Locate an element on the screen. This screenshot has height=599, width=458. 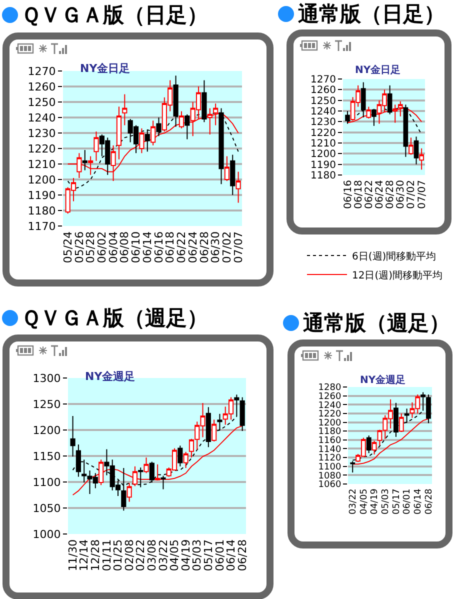
chart-subtitle: NY金週足 is located at coordinates (383, 380).